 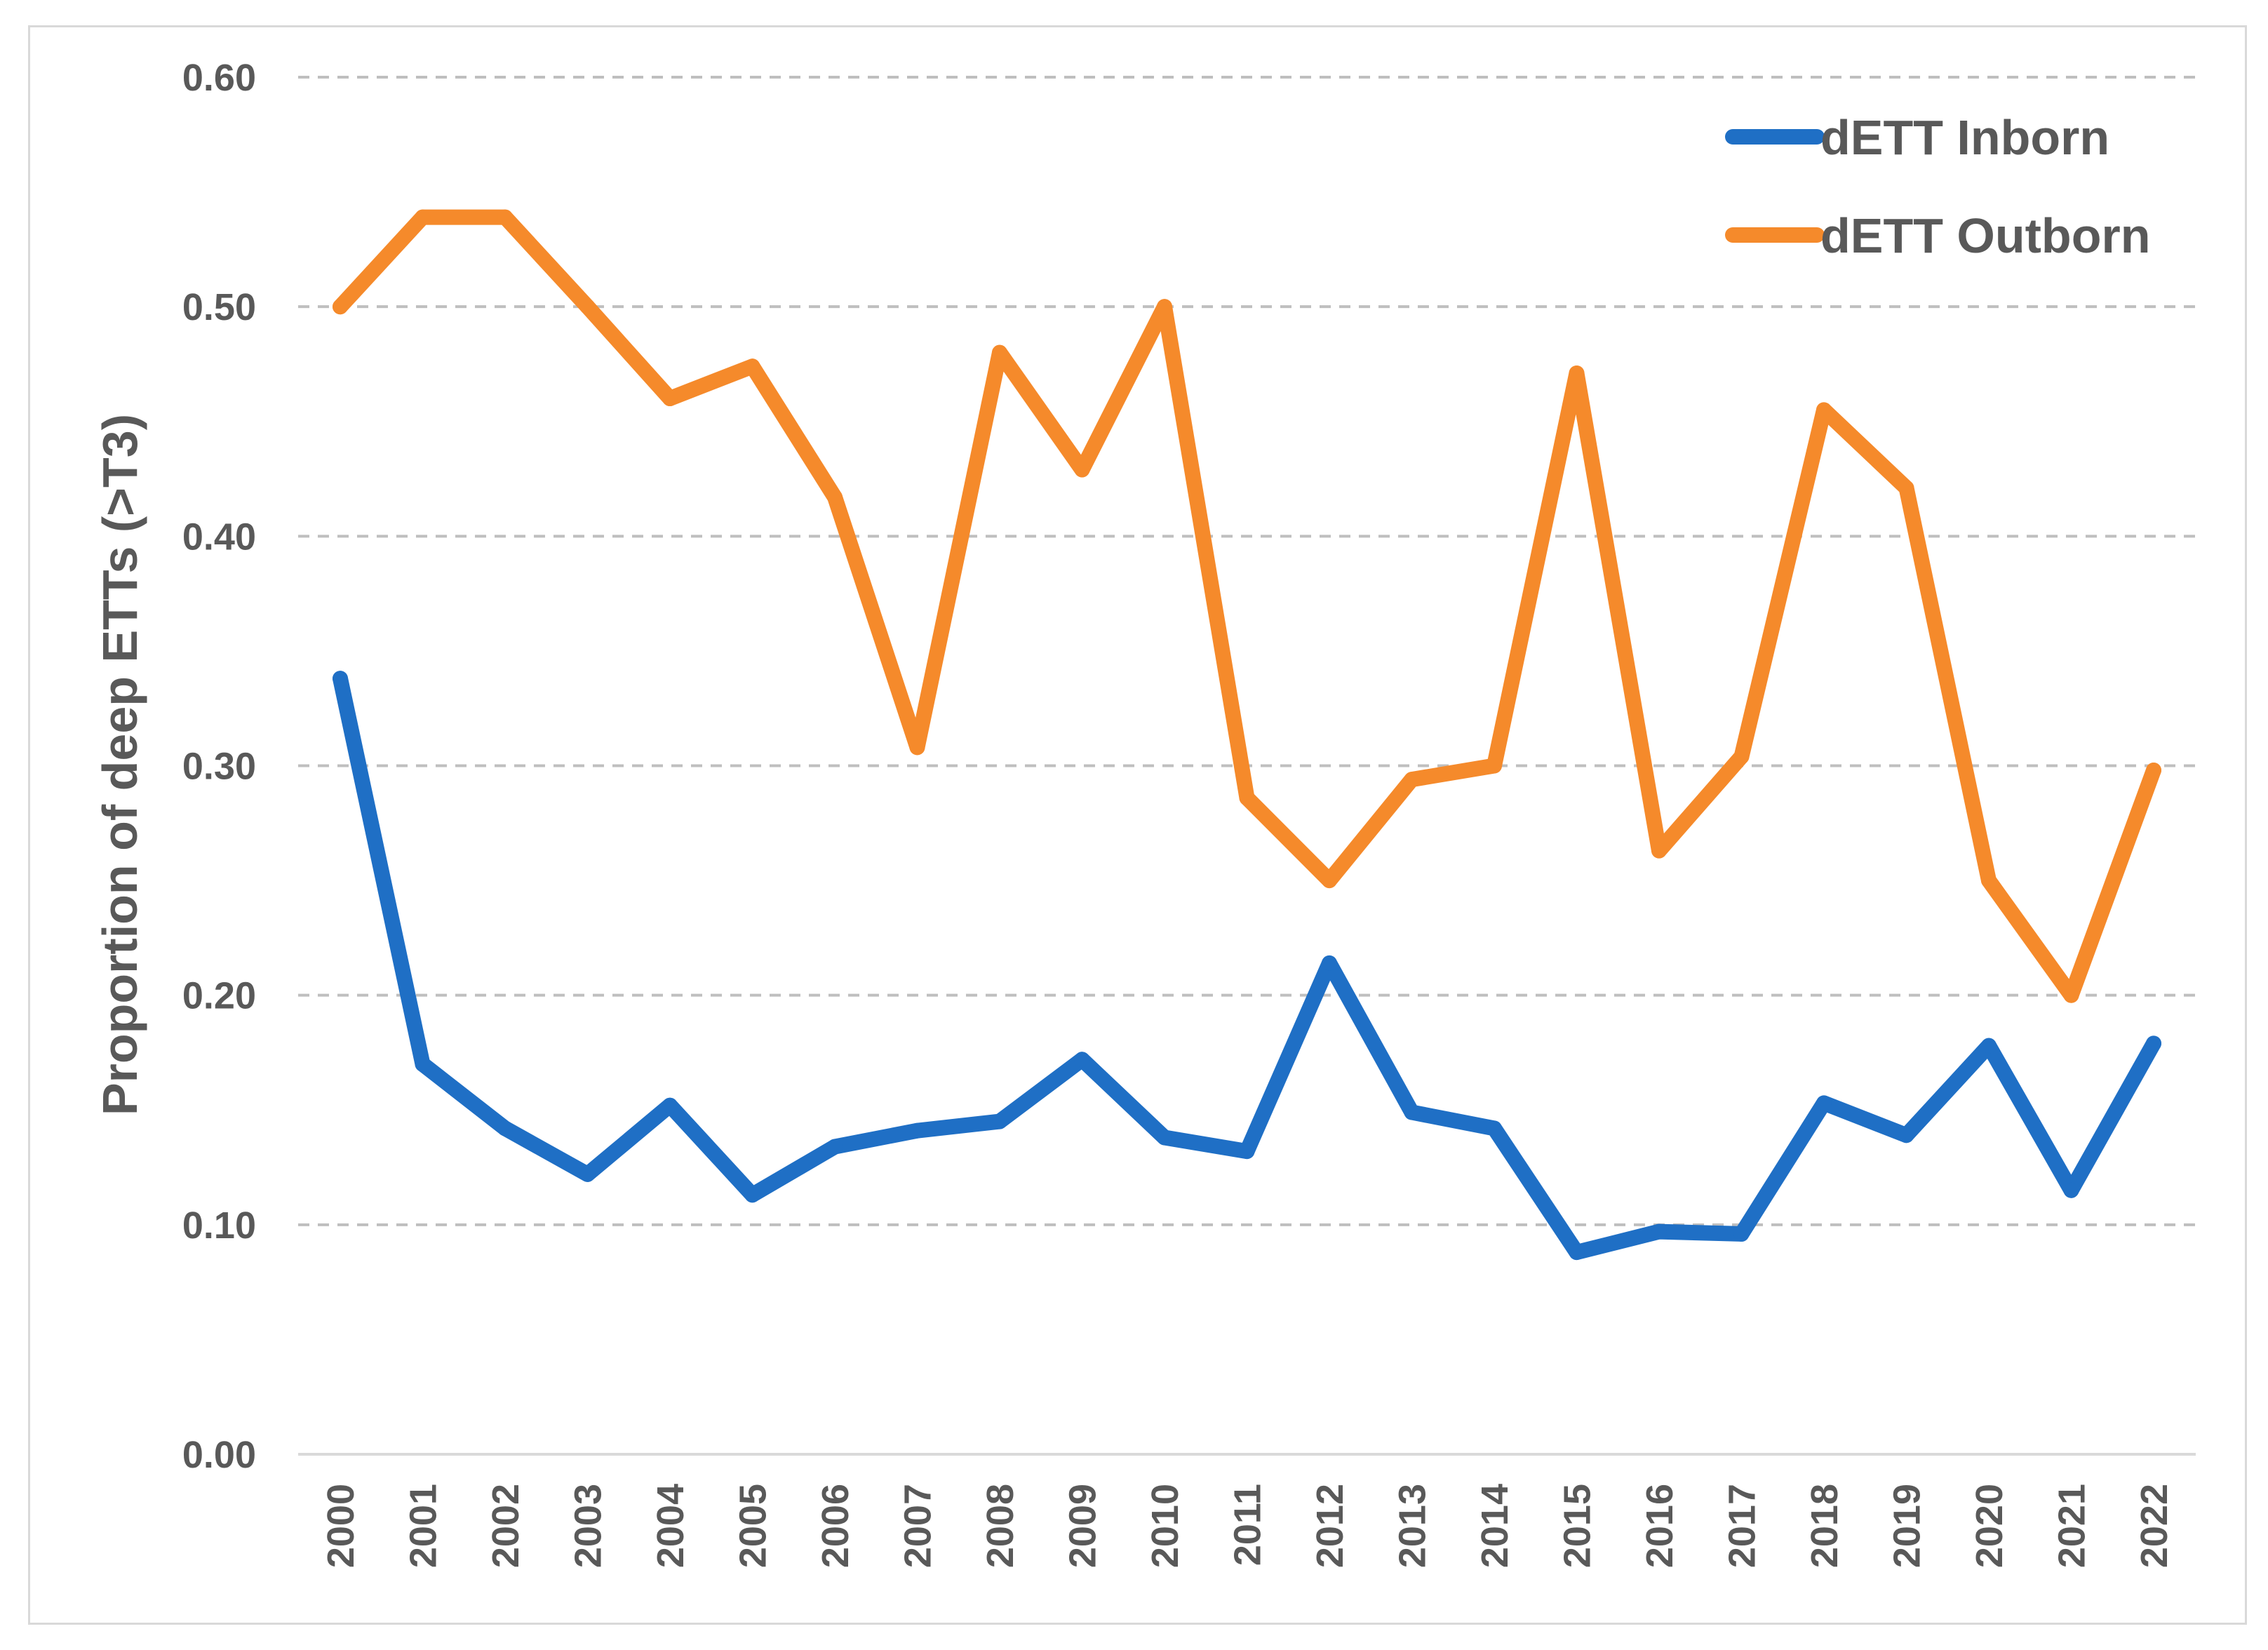 What do you see at coordinates (1083, 1526) in the screenshot?
I see `x-tick-label: 2009` at bounding box center [1083, 1526].